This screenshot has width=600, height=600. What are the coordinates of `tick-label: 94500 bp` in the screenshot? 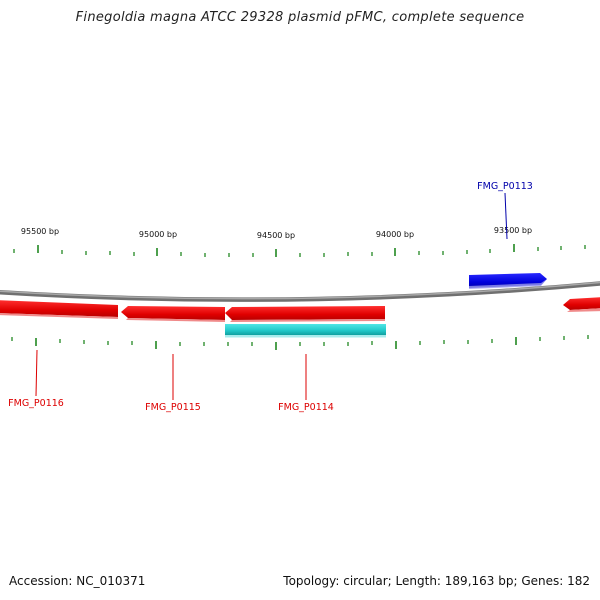 It's located at (276, 235).